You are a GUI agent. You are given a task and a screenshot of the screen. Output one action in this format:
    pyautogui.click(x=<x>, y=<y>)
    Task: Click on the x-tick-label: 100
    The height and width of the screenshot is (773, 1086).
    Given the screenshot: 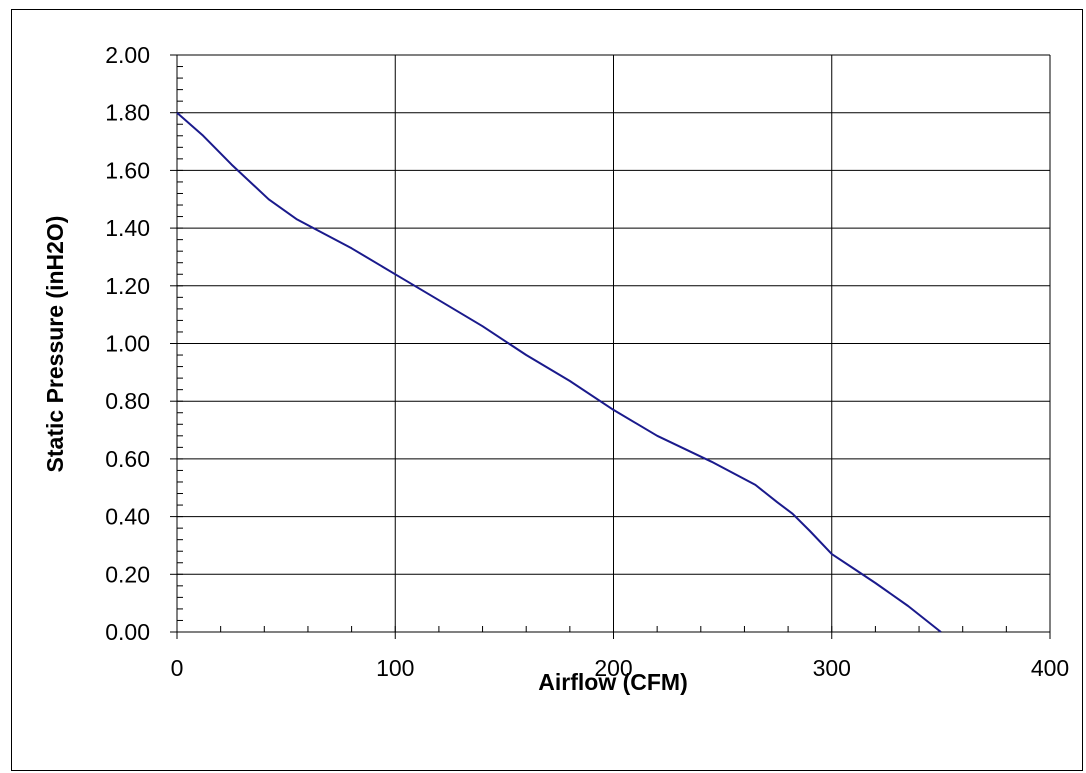 What is the action you would take?
    pyautogui.click(x=395, y=668)
    